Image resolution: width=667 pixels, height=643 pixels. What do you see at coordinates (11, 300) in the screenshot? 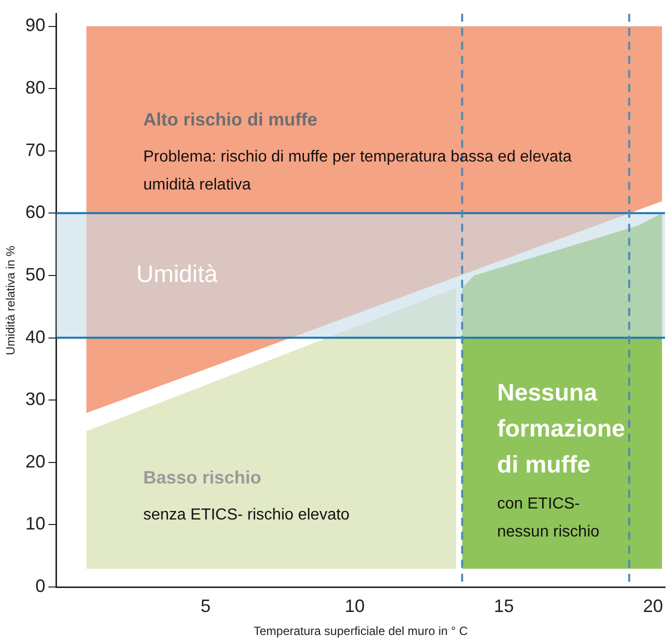
I see `y-axis-title: Umidità relativa in %` at bounding box center [11, 300].